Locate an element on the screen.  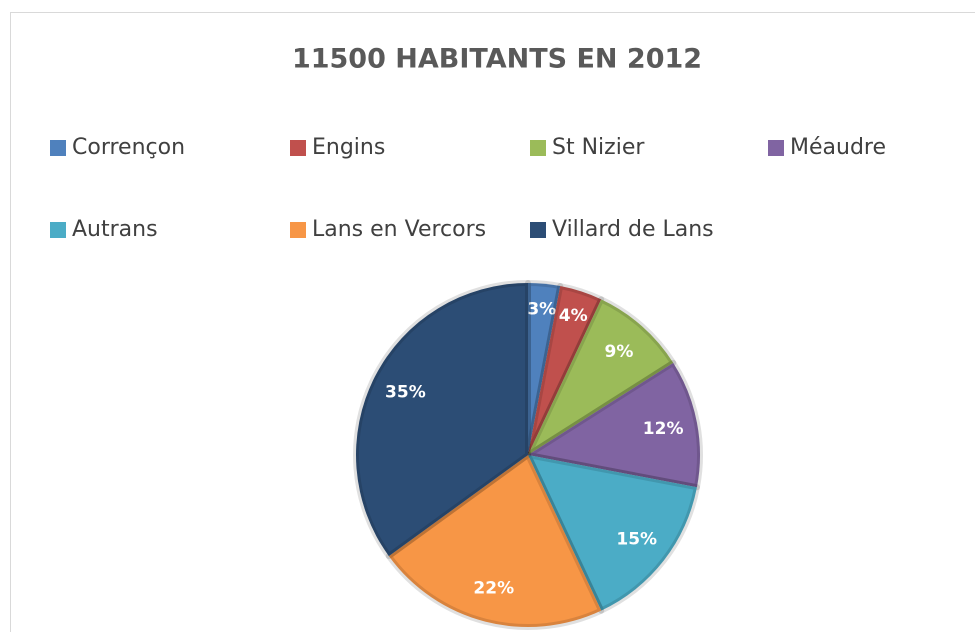
chart-title: 11500 HABITANTS EN 2012 is located at coordinates (497, 59).